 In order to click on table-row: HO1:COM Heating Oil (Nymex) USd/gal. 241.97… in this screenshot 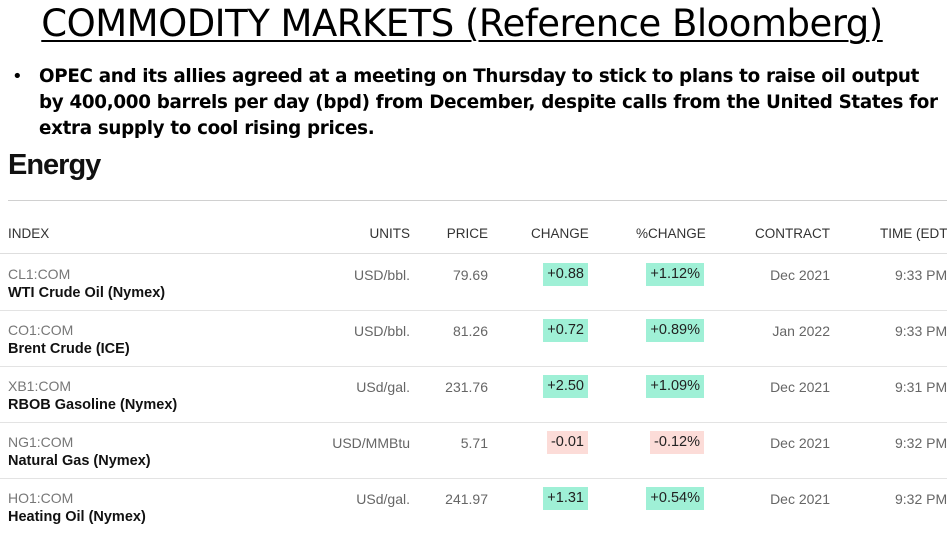, I will do `click(473, 506)`.